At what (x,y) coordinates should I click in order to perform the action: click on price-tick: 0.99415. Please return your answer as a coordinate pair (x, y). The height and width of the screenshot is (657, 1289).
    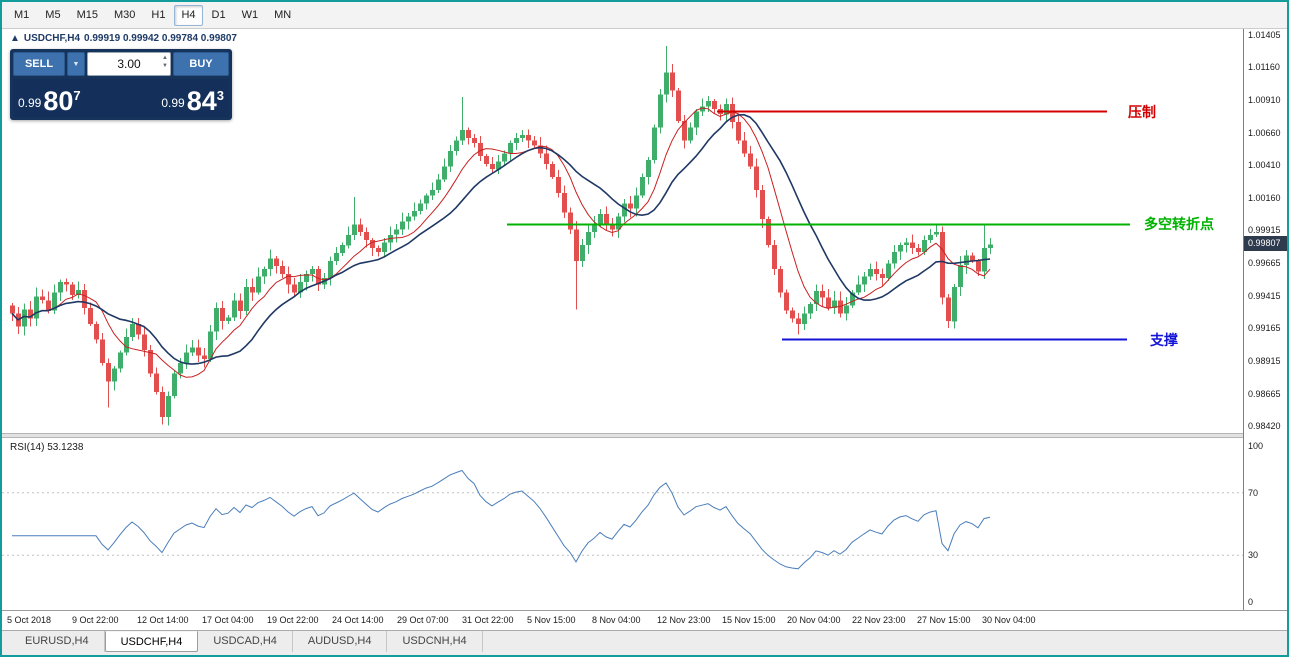
    Looking at the image, I should click on (1264, 295).